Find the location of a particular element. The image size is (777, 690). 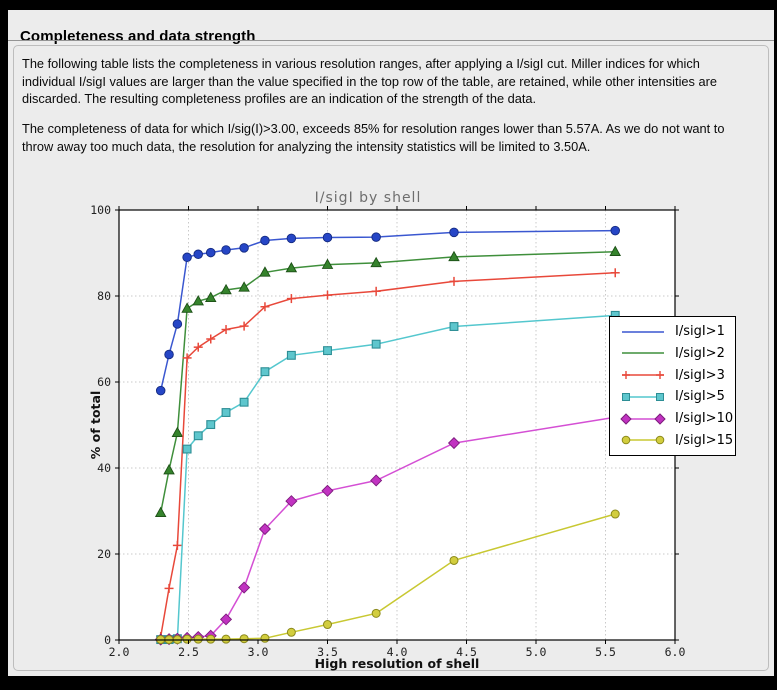

x-tick-label: 3.0 is located at coordinates (258, 652).